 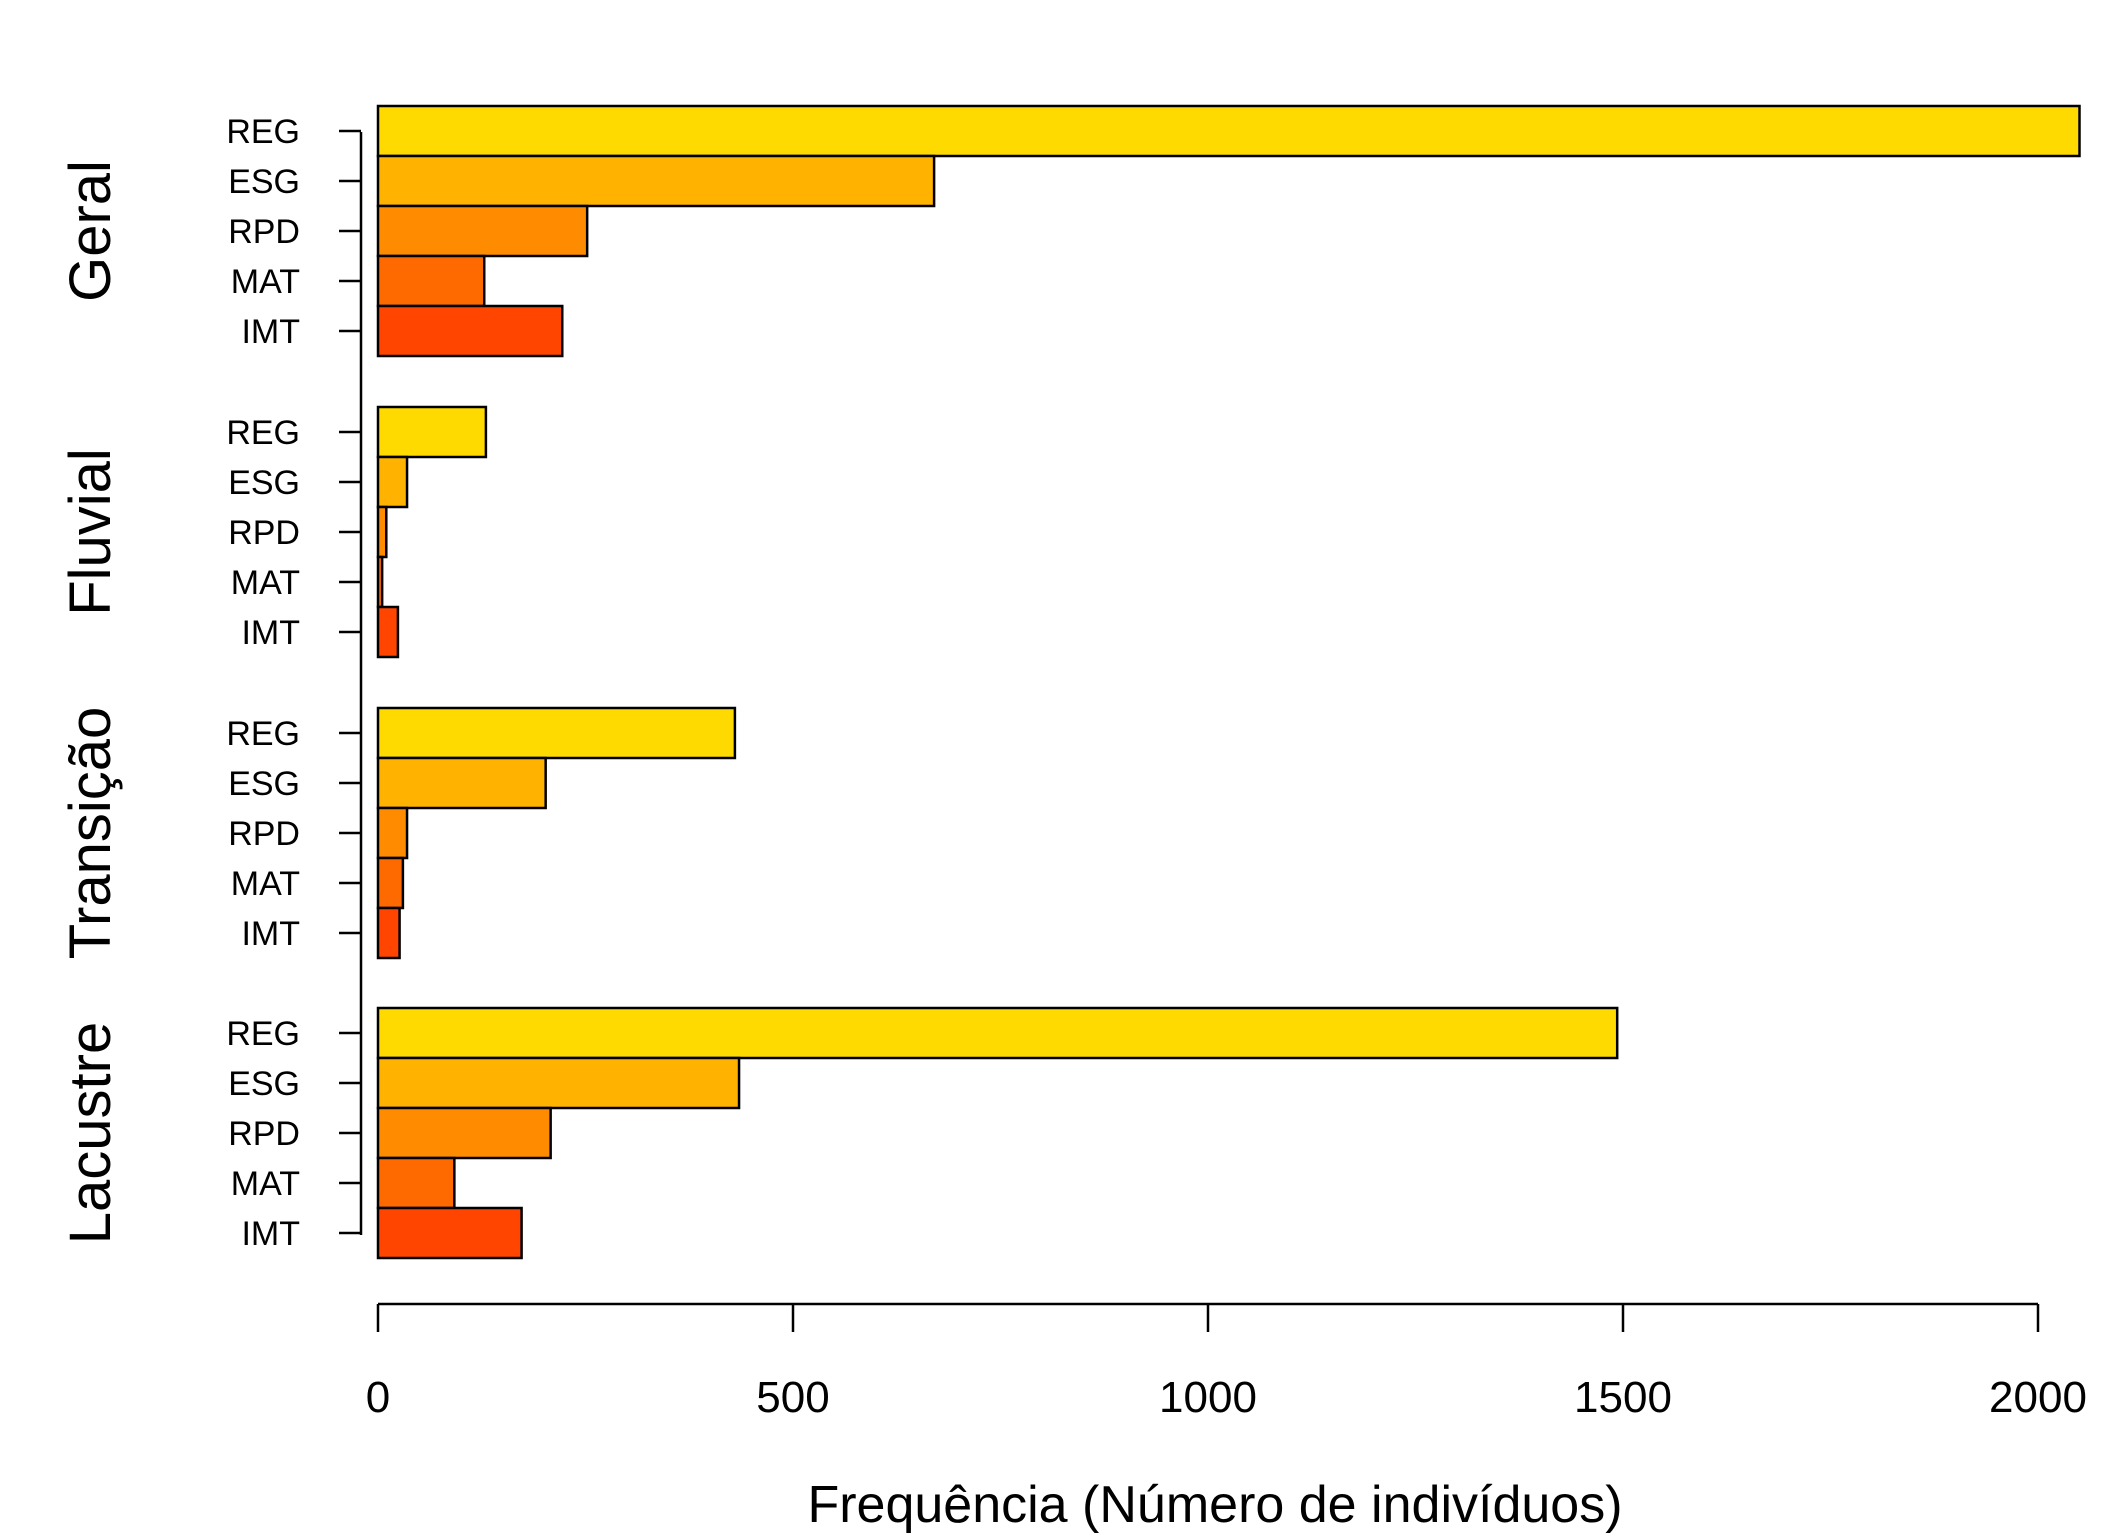 What do you see at coordinates (265, 884) in the screenshot?
I see `category-label-transi-o-mat: MAT` at bounding box center [265, 884].